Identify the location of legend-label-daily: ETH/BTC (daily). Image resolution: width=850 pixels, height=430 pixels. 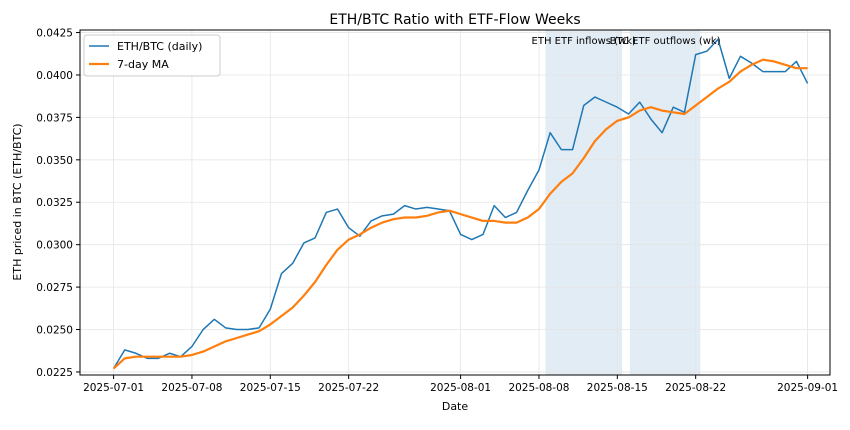
(159, 46).